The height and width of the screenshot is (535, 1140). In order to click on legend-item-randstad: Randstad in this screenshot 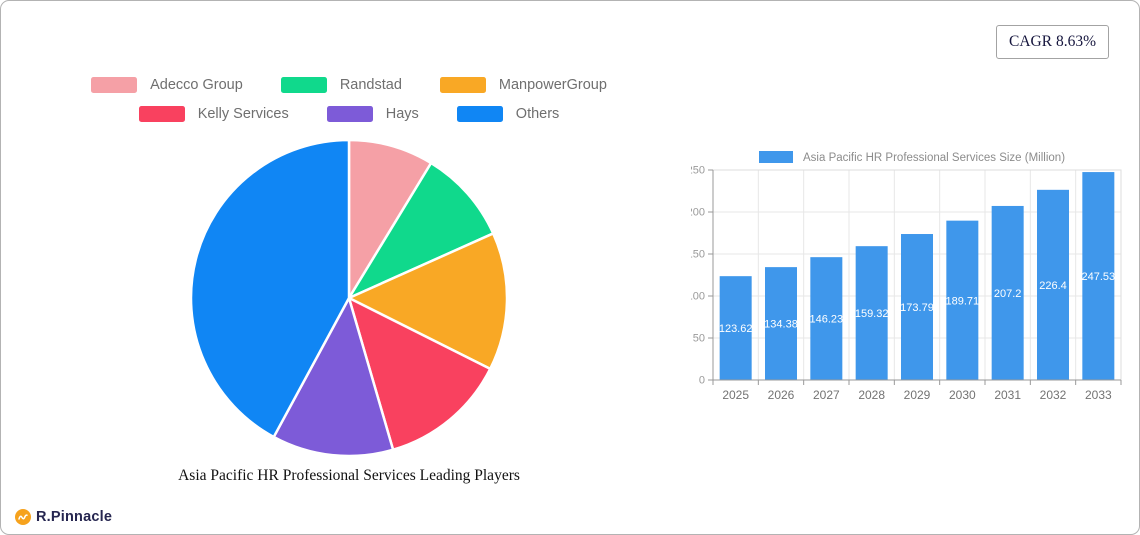, I will do `click(341, 85)`.